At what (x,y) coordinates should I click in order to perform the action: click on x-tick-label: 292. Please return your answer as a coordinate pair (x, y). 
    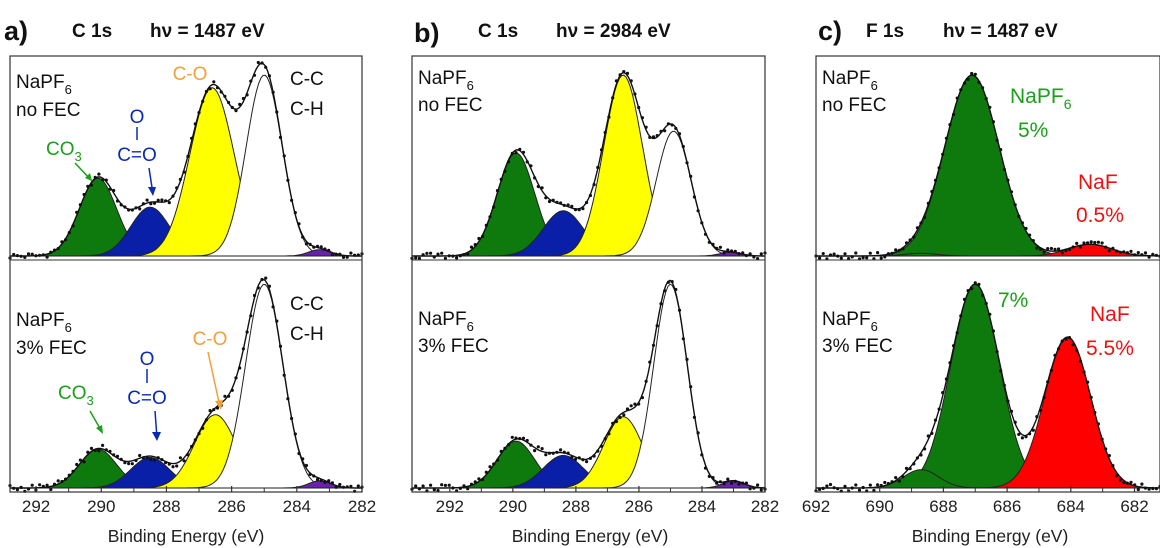
    Looking at the image, I should click on (450, 506).